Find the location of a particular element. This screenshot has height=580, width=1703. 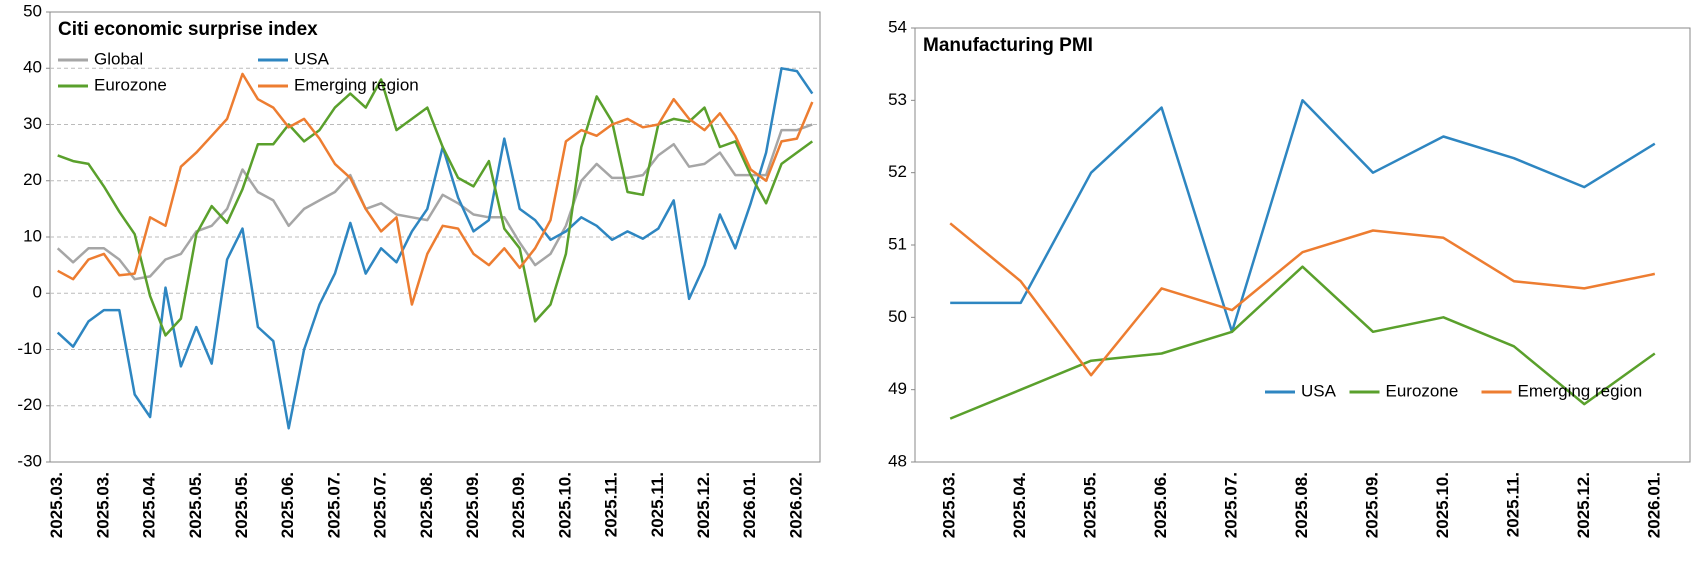

y-tick-label: 53 is located at coordinates (897, 99).